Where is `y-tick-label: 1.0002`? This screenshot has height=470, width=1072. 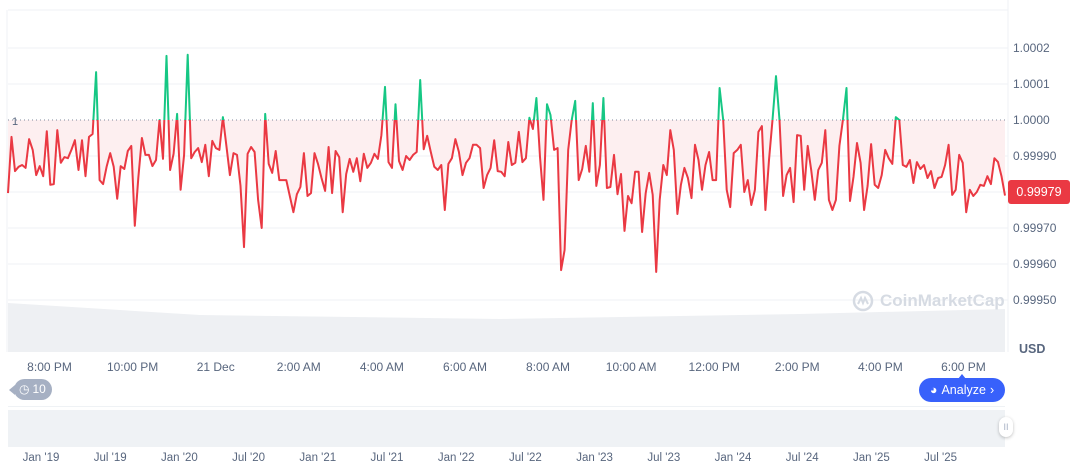 y-tick-label: 1.0002 is located at coordinates (1031, 48).